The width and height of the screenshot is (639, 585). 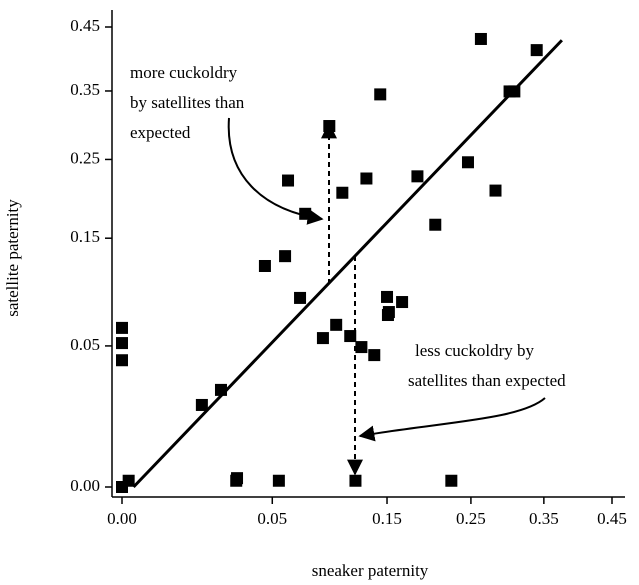 What do you see at coordinates (487, 380) in the screenshot?
I see `annotation: satellites than expected` at bounding box center [487, 380].